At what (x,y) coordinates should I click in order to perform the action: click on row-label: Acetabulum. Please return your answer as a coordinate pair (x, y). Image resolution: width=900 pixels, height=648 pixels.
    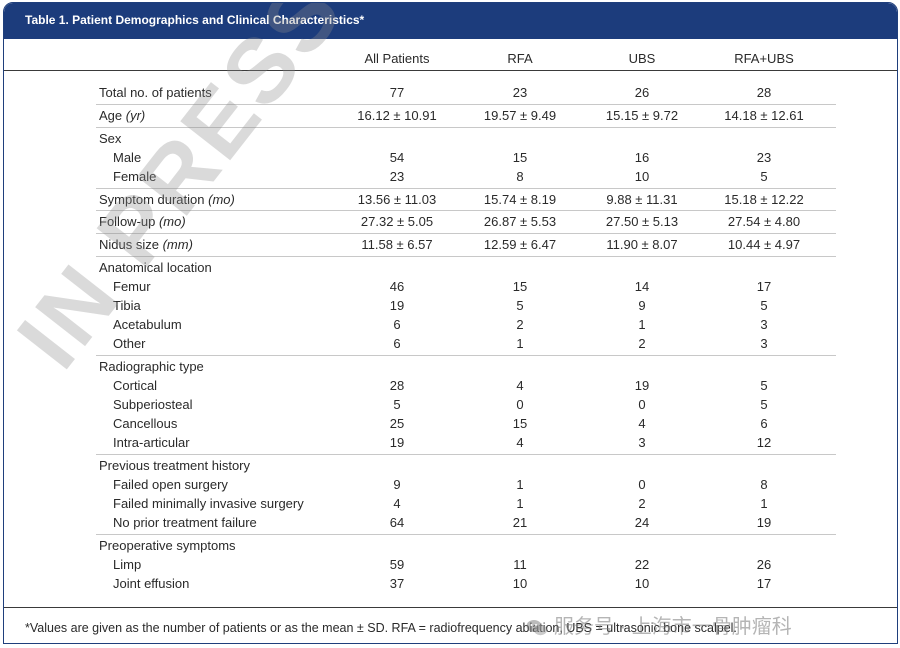
    Looking at the image, I should click on (147, 324).